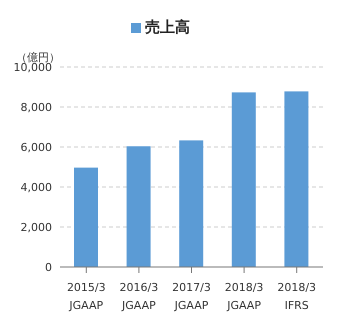 The height and width of the screenshot is (330, 345). What do you see at coordinates (36, 147) in the screenshot?
I see `y-tick-label: 6,000` at bounding box center [36, 147].